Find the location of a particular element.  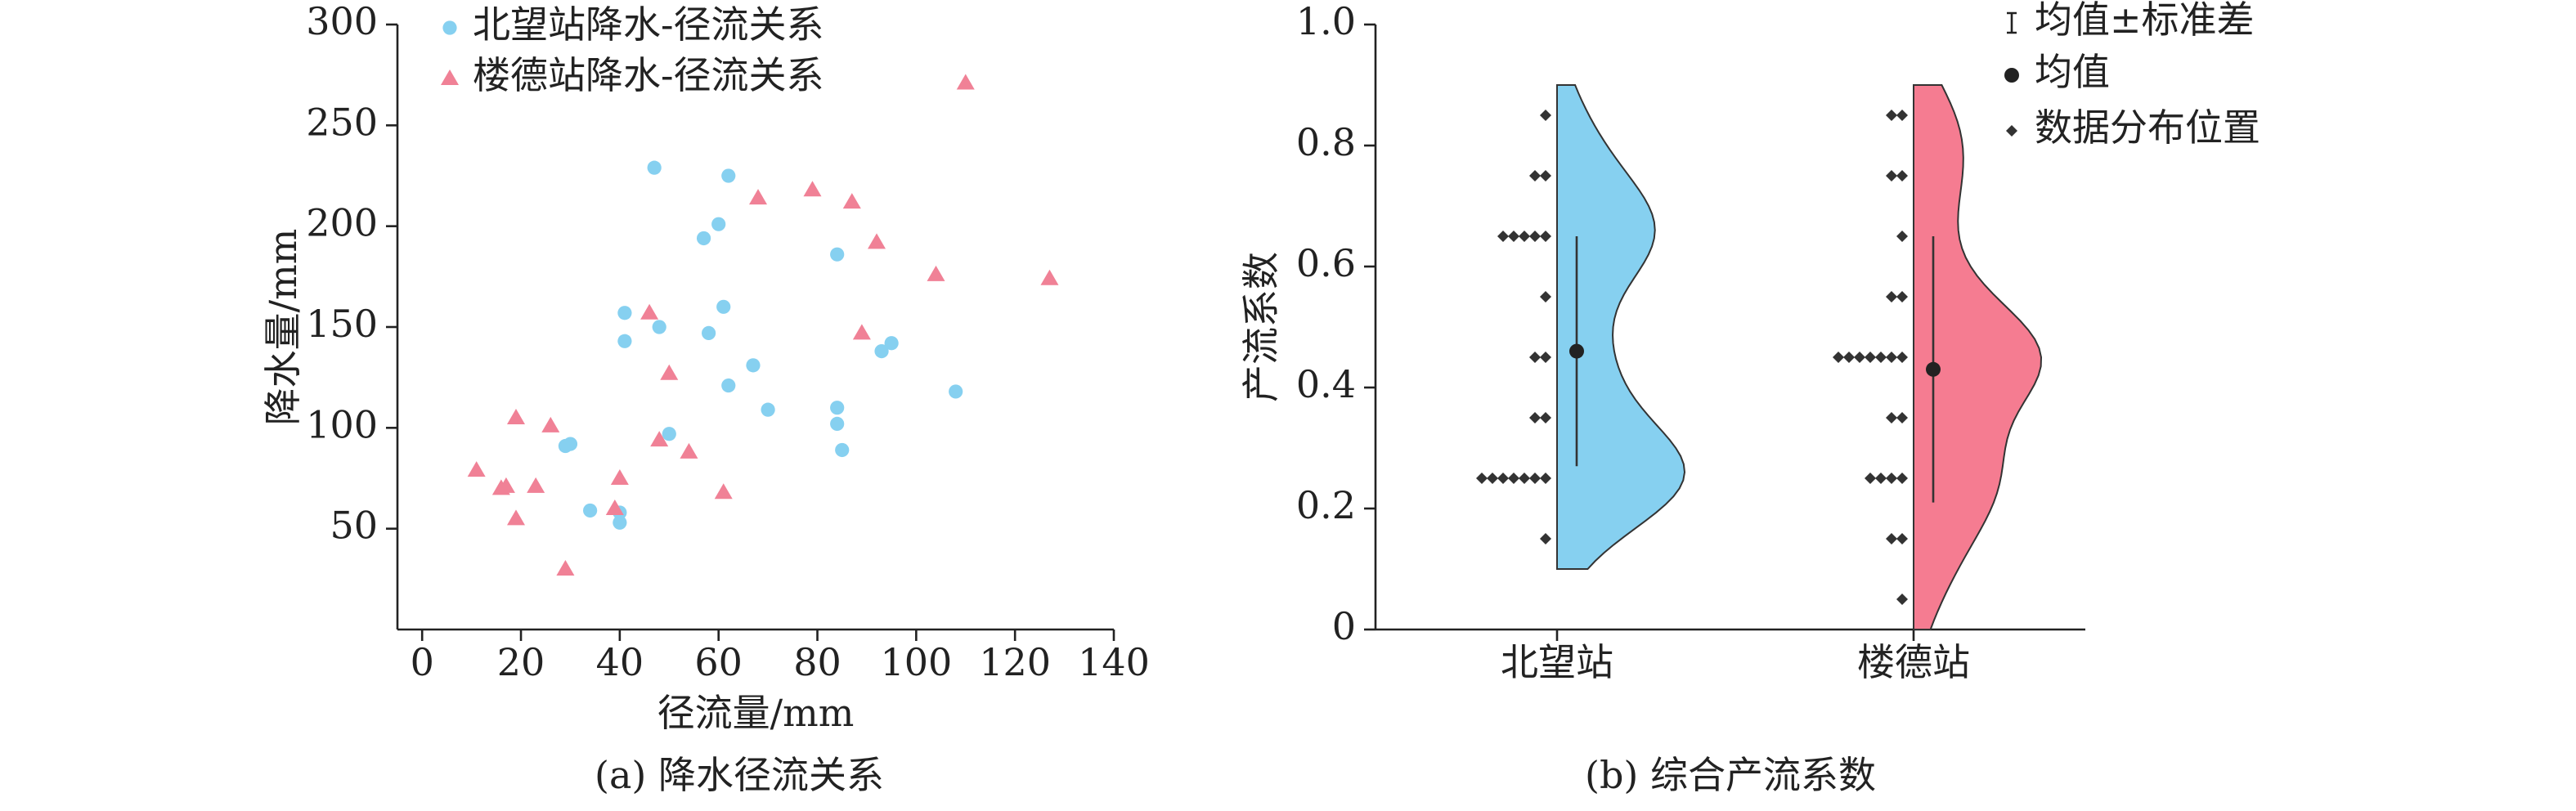

y-tick-label: 100 is located at coordinates (342, 424).